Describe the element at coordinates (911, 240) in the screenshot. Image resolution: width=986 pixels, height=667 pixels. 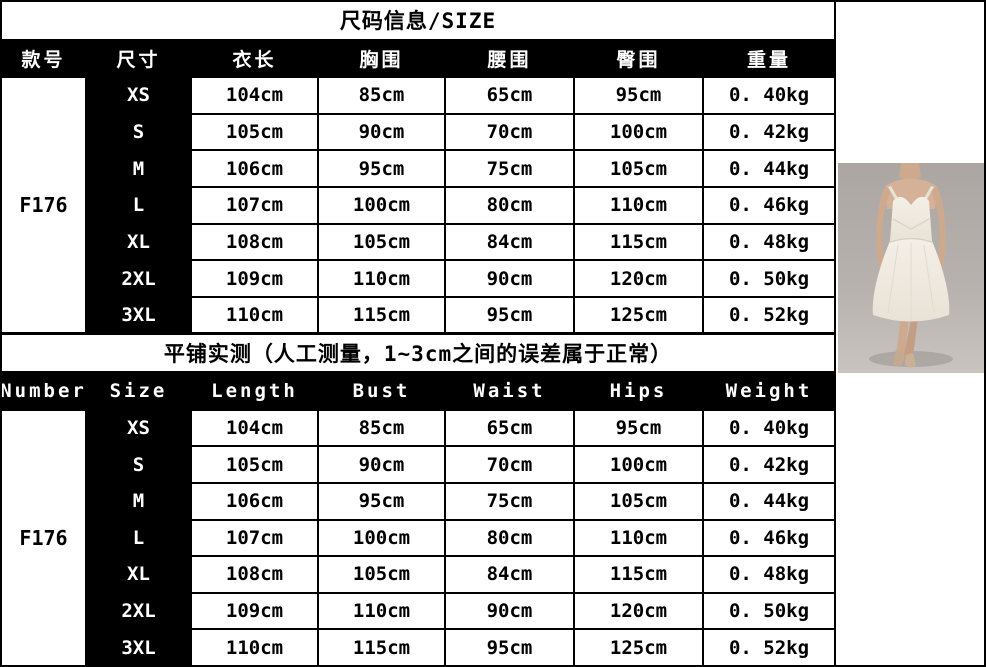
I see `dress-waist-seam` at that location.